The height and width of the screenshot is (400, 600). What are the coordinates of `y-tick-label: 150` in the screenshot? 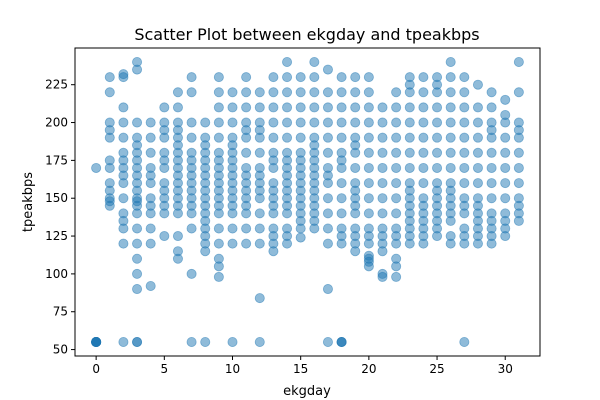 It's located at (56, 198).